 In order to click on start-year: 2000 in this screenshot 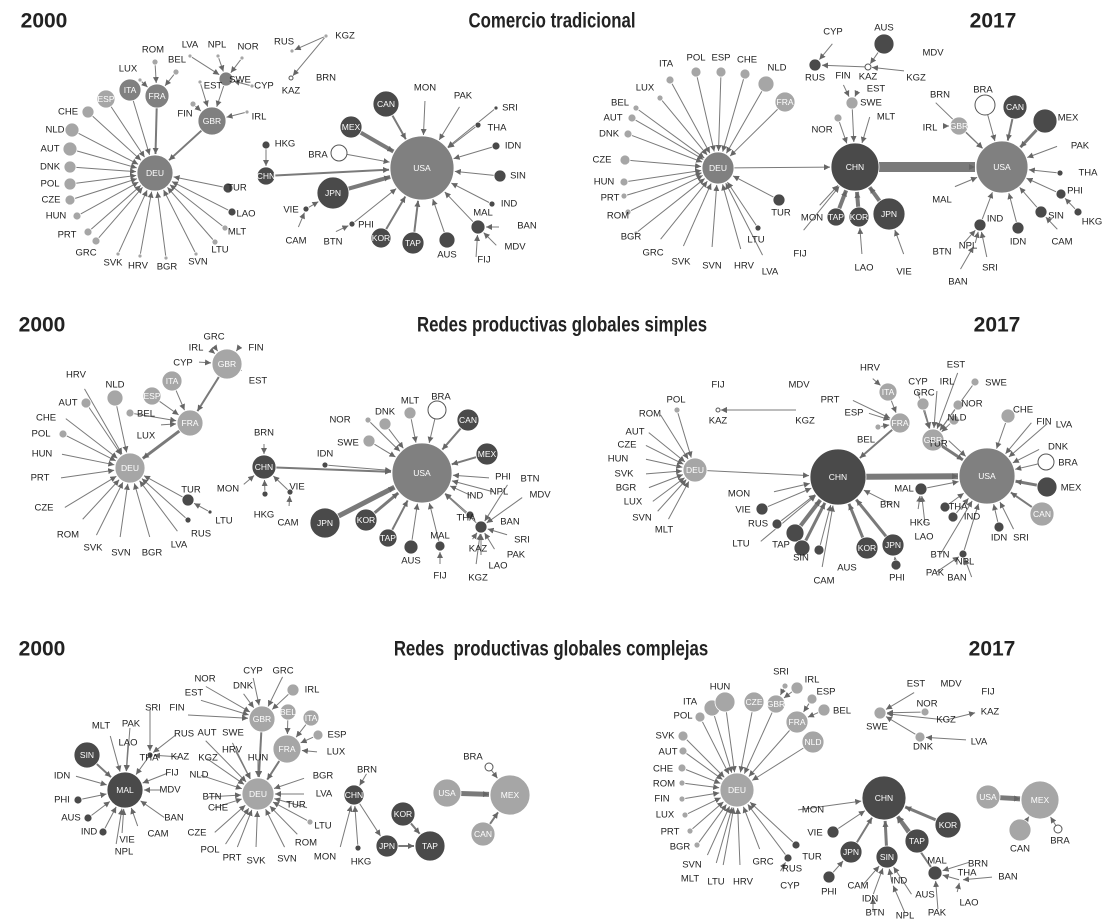, I will do `click(44, 21)`.